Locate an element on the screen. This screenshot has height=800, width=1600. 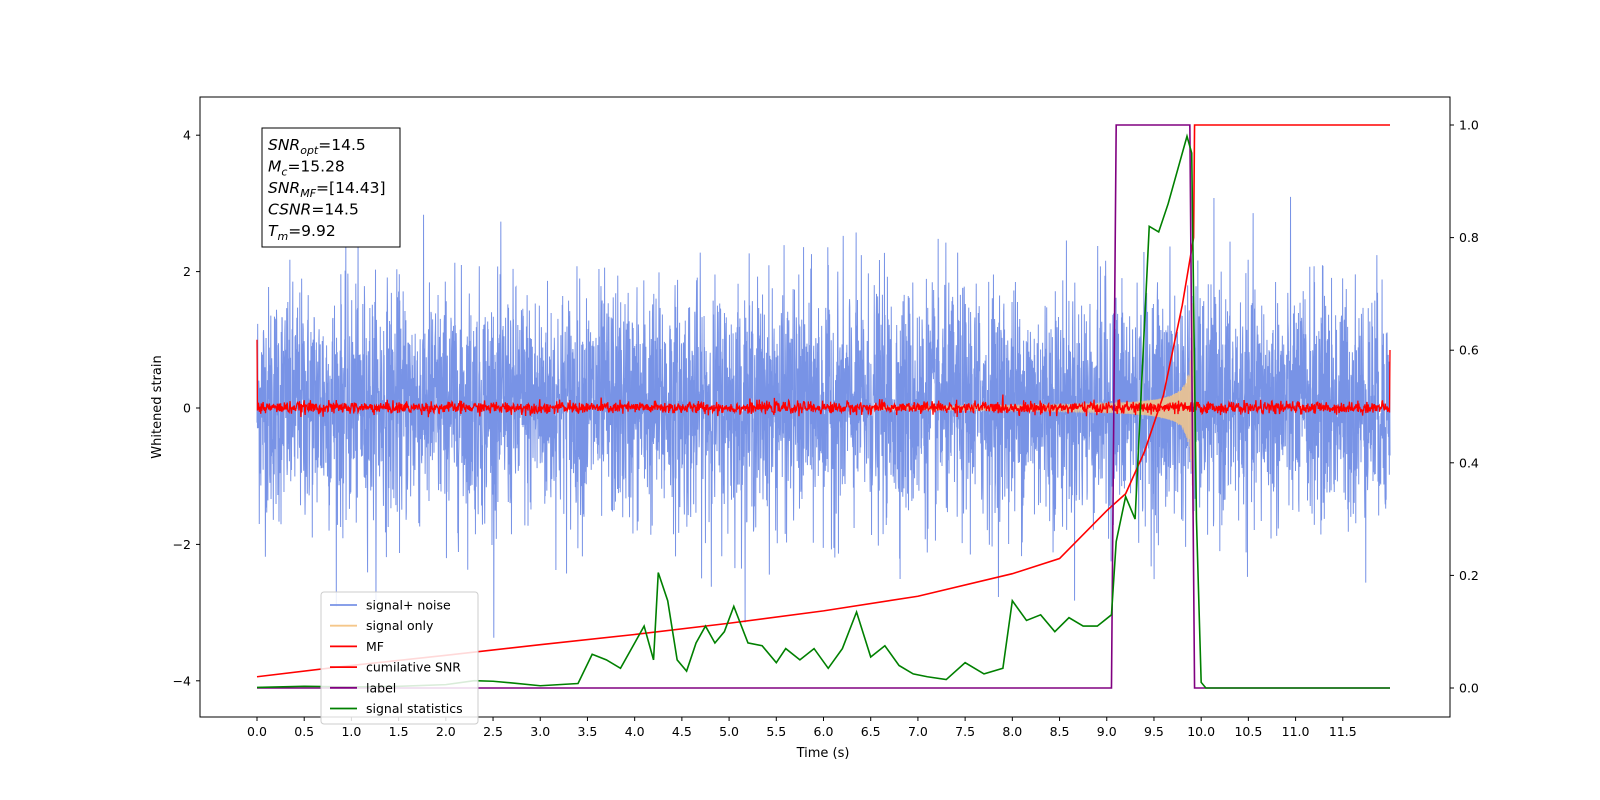
y-axis-right: 0.0 0.2 0.4 0.6 0.8 1.0 is located at coordinates (1464, 407).